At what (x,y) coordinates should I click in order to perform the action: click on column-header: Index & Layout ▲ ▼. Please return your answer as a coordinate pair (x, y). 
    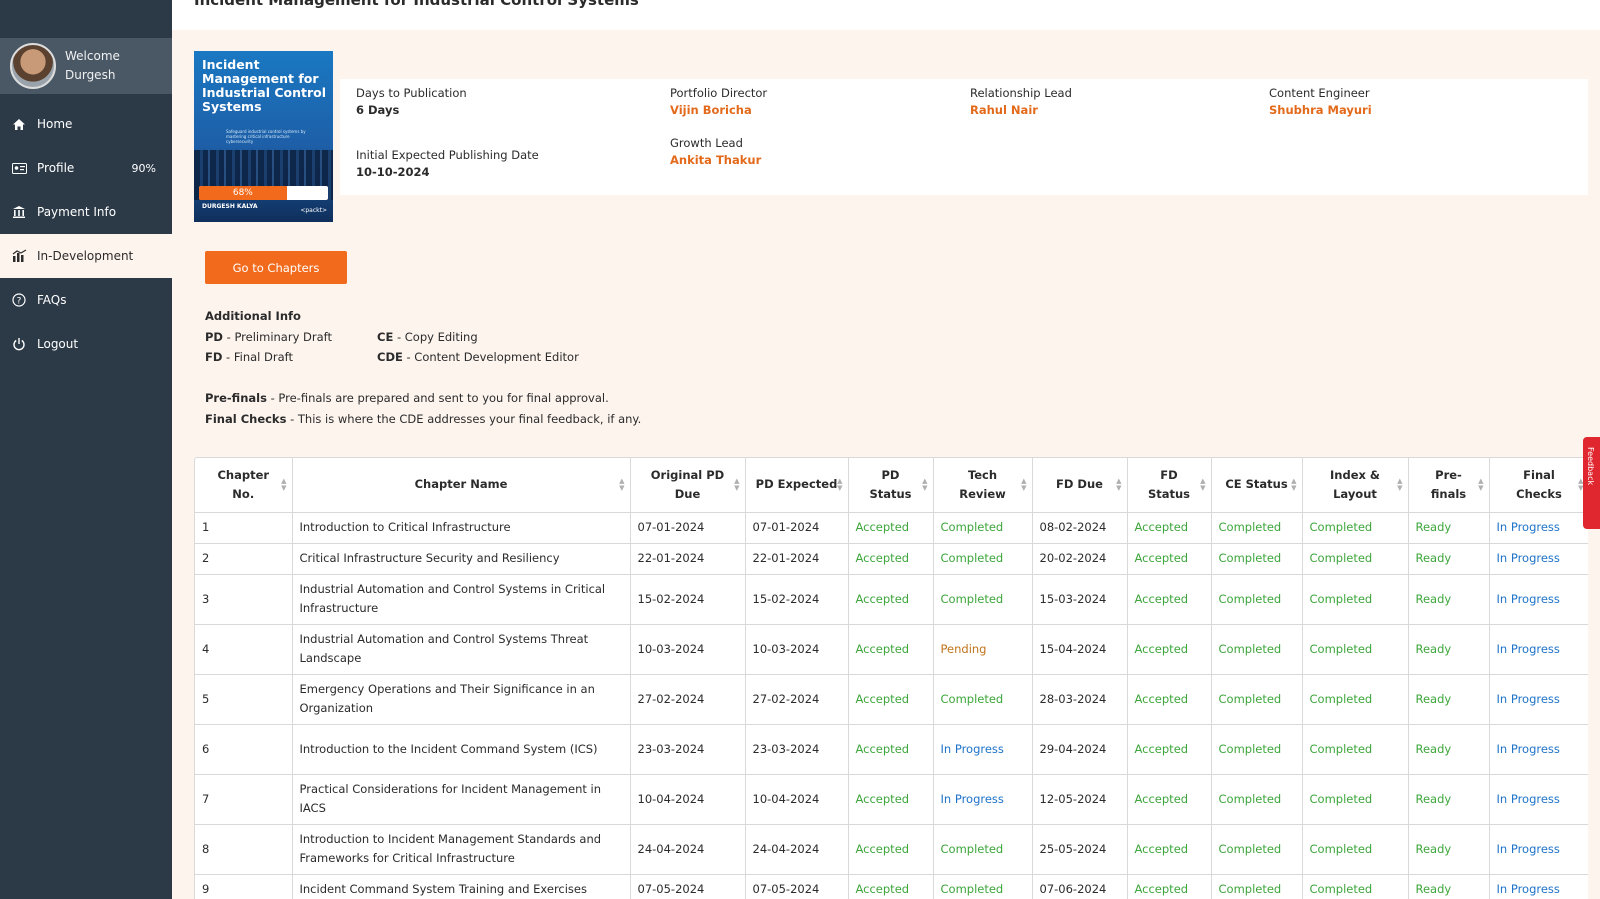
    Looking at the image, I should click on (1355, 485).